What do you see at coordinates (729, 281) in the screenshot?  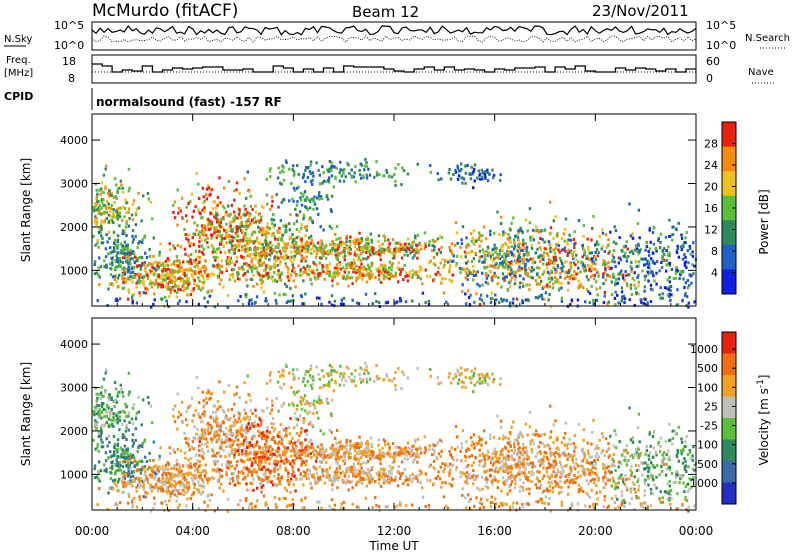 I see `colorbar-segment` at bounding box center [729, 281].